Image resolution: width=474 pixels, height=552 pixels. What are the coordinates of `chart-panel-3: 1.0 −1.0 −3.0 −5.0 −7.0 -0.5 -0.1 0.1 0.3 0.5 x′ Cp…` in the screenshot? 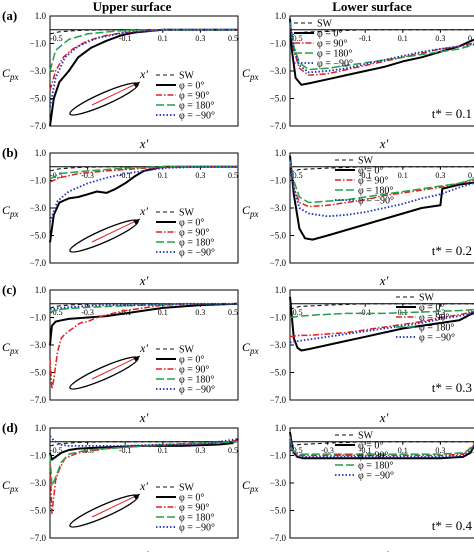 It's located at (358, 218).